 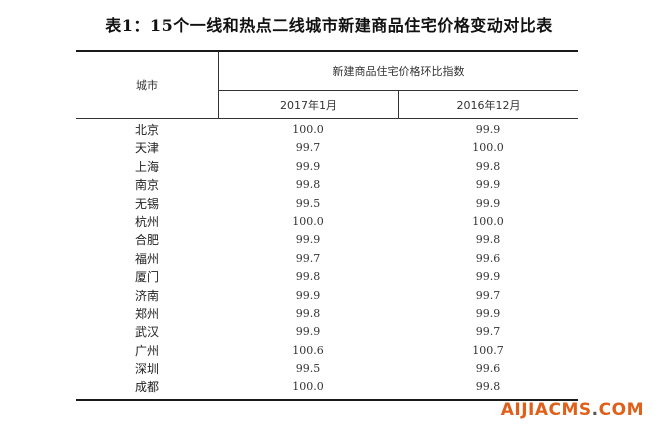 I want to click on table-row: 济南 99.9 99.7, so click(x=327, y=296).